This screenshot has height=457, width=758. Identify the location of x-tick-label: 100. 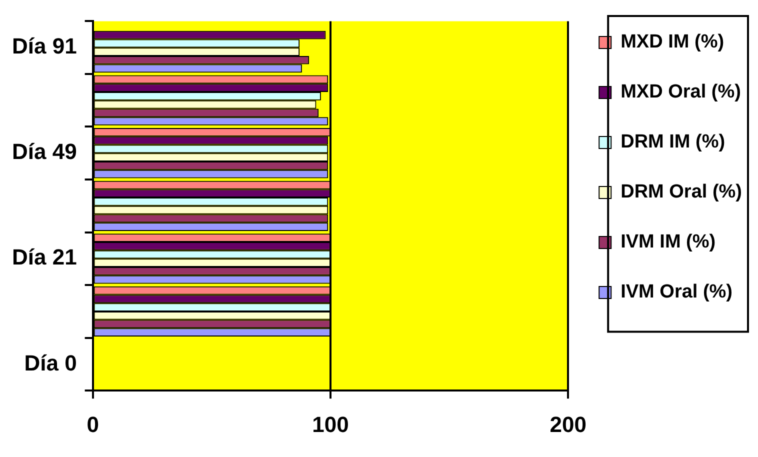
(330, 424).